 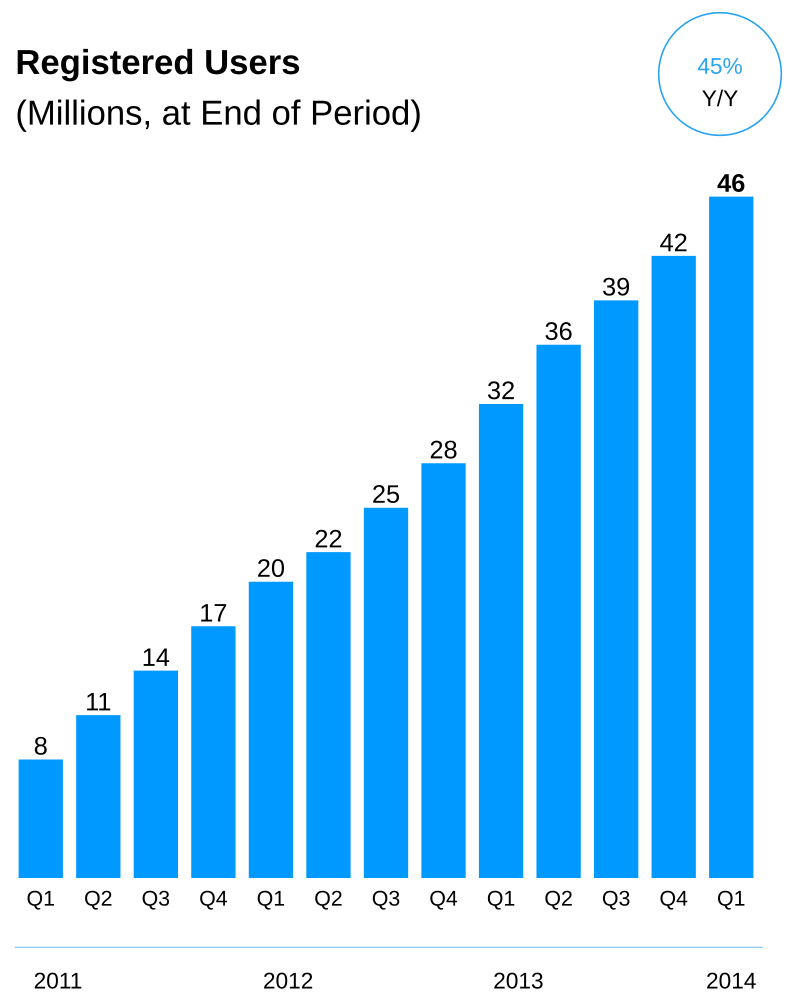 I want to click on data-label: 8, so click(x=40, y=745).